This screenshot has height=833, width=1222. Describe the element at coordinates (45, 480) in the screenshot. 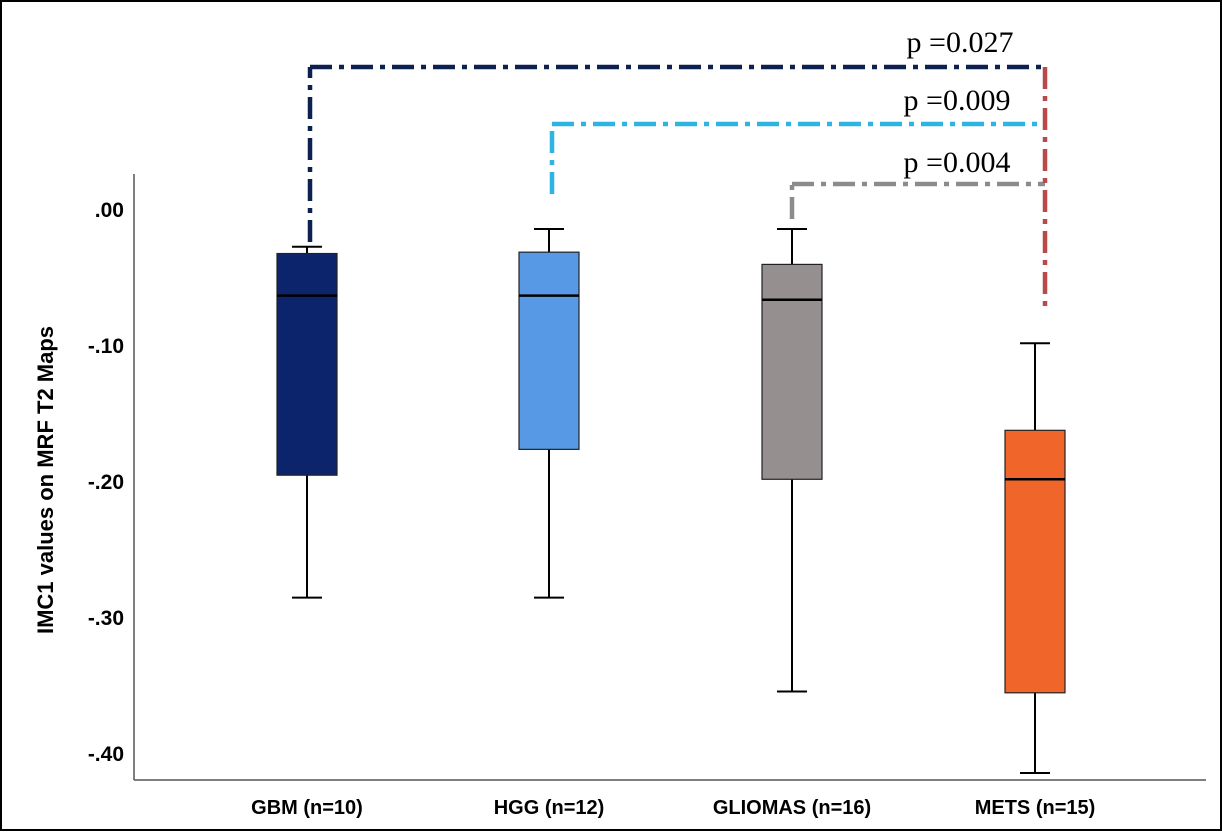

I see `y-axis-title: IMC1 values on MRF T2 Maps` at that location.